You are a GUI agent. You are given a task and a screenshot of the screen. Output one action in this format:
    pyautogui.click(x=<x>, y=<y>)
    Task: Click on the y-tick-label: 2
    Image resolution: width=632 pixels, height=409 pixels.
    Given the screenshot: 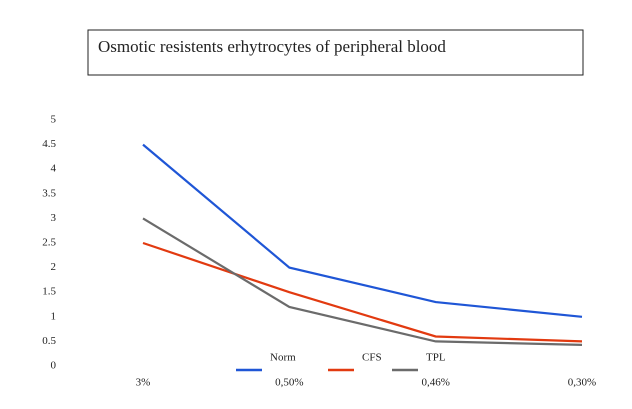 What is the action you would take?
    pyautogui.click(x=54, y=267)
    